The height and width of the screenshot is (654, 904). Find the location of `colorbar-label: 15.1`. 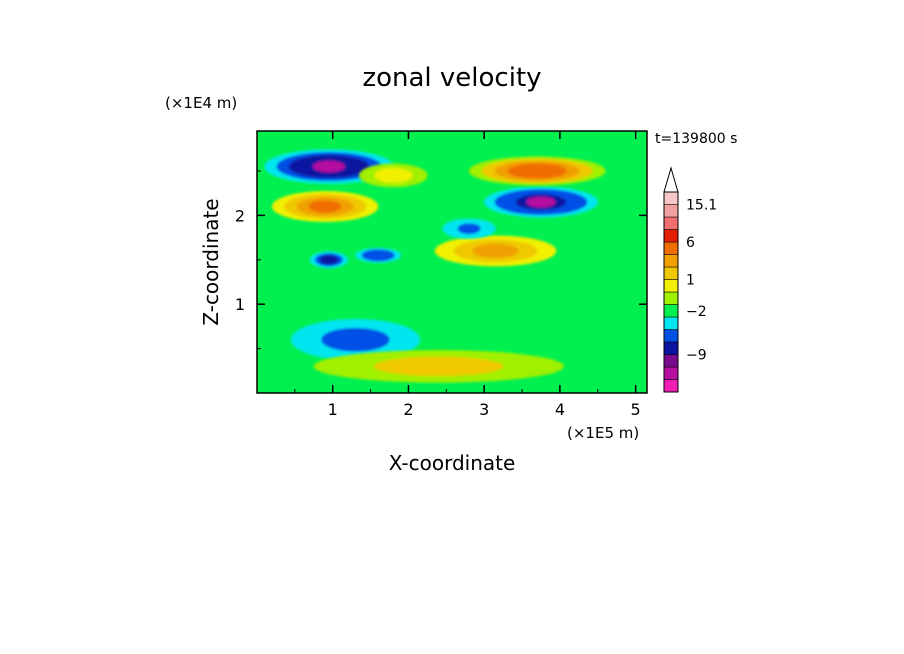

colorbar-label: 15.1 is located at coordinates (701, 206).